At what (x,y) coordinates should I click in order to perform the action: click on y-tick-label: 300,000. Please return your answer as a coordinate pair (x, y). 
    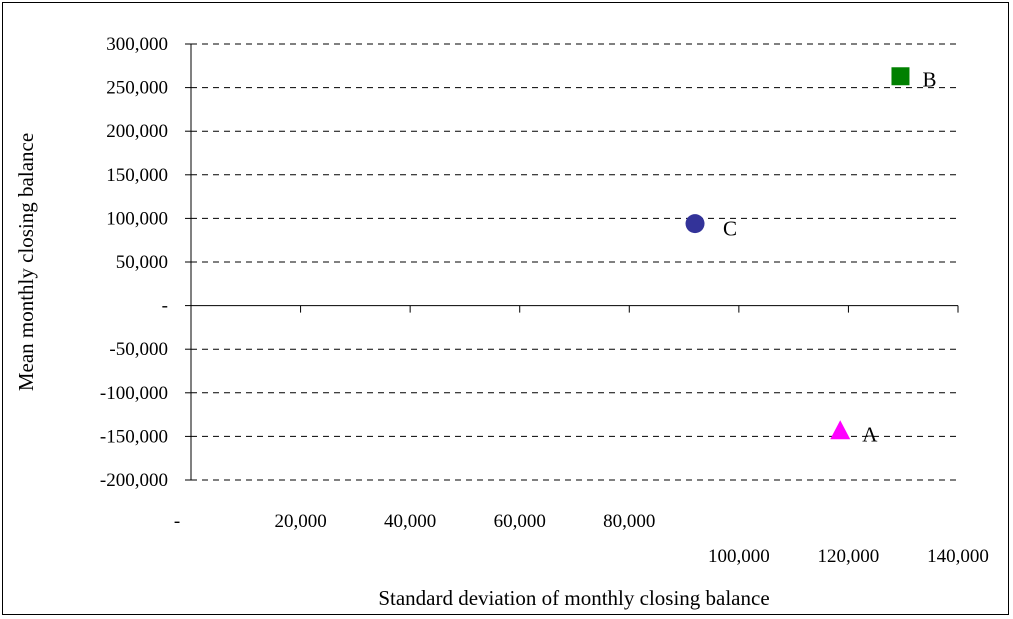
    Looking at the image, I should click on (137, 44).